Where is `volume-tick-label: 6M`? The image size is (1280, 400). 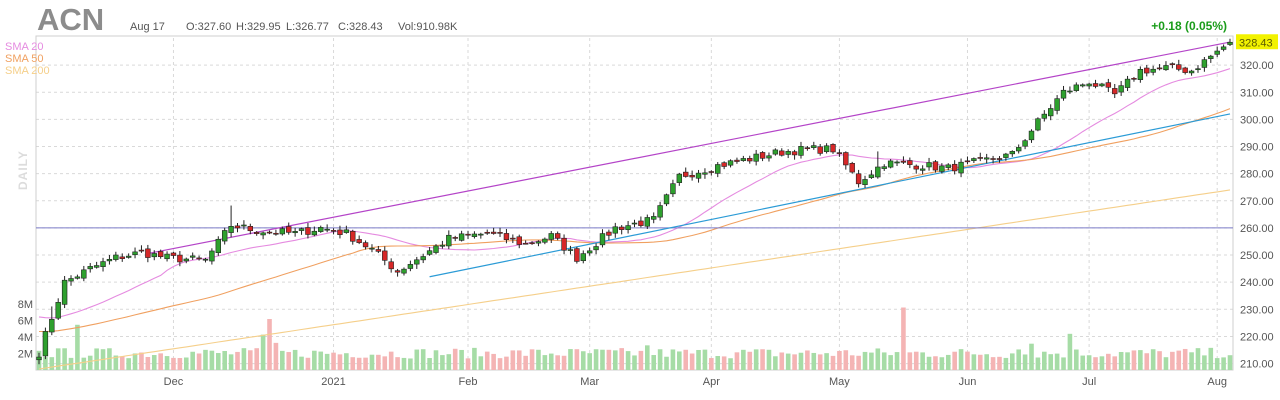 volume-tick-label: 6M is located at coordinates (25, 322).